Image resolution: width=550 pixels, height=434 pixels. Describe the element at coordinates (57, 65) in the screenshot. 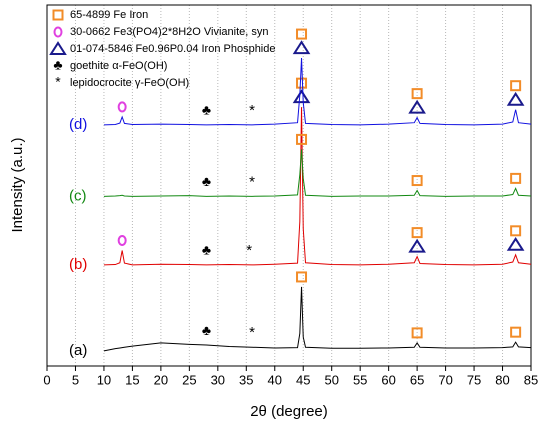

I see `legend-glyph: ♣` at that location.